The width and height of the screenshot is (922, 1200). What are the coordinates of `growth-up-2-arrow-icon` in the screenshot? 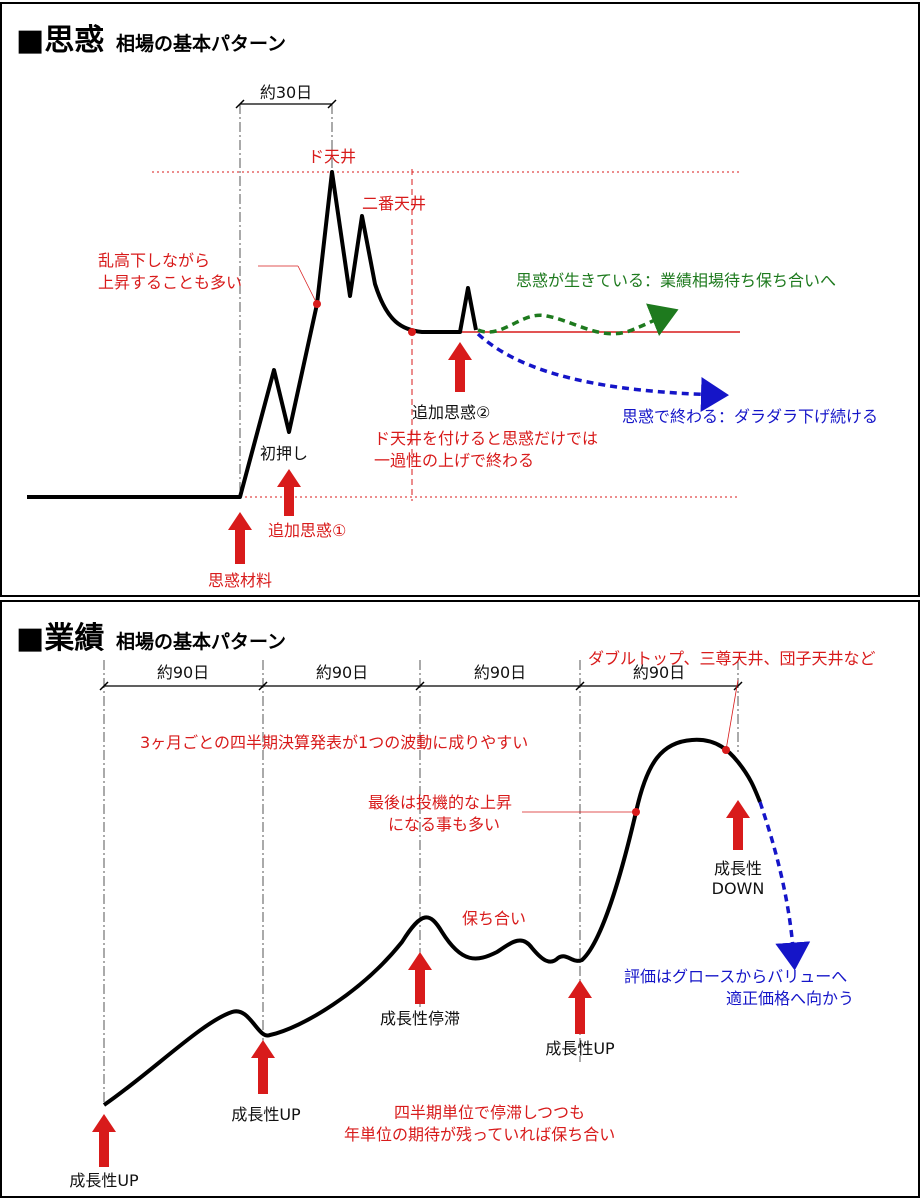 It's located at (263, 1067).